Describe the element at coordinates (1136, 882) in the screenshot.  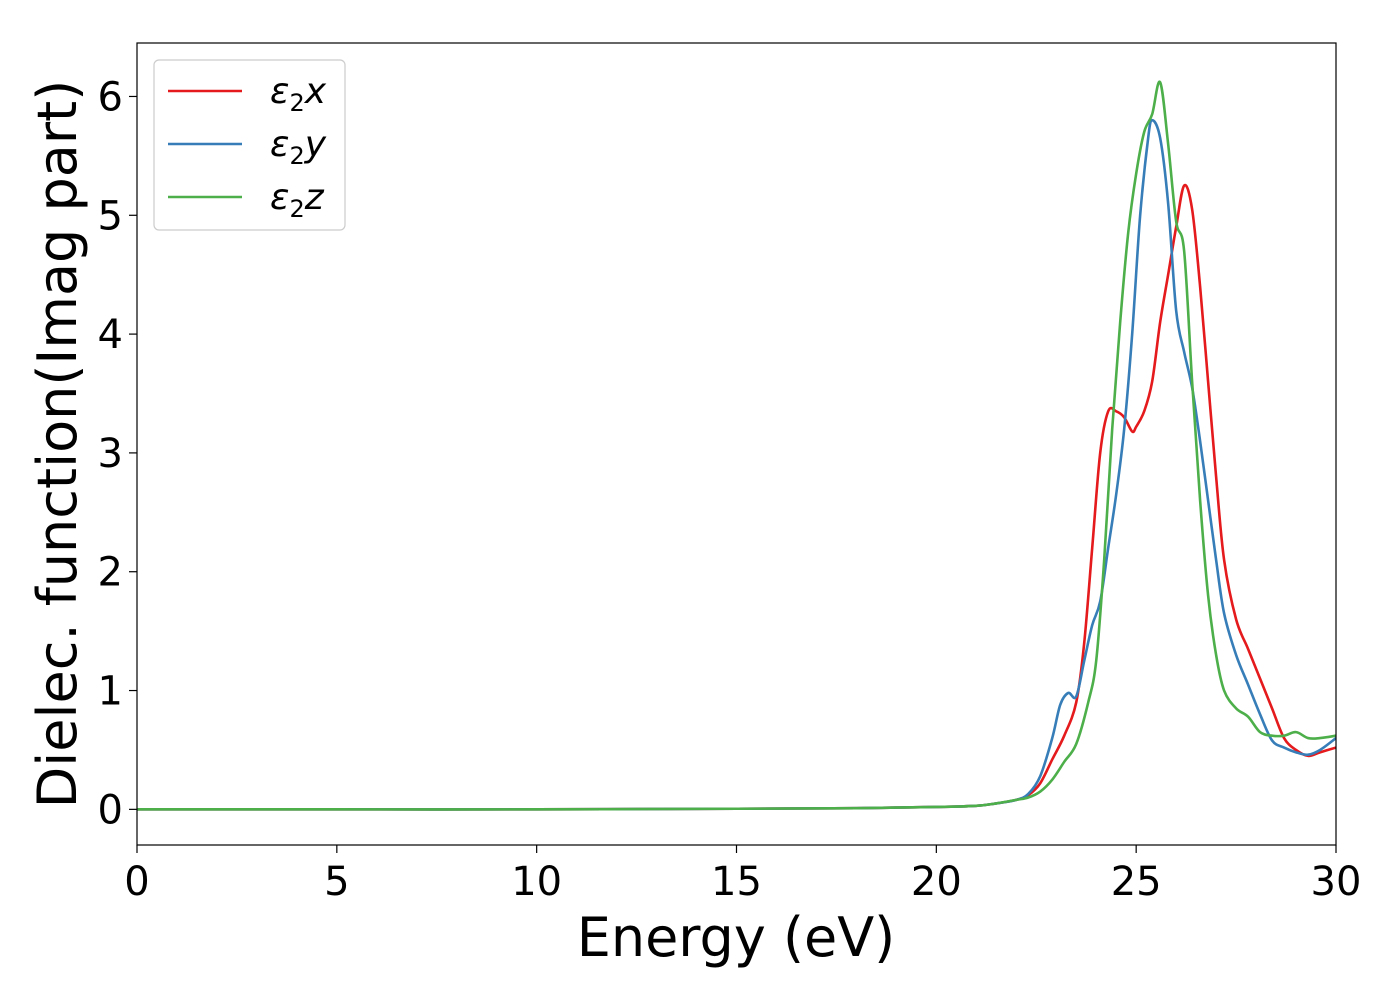
I see `x-tick-label: 25` at that location.